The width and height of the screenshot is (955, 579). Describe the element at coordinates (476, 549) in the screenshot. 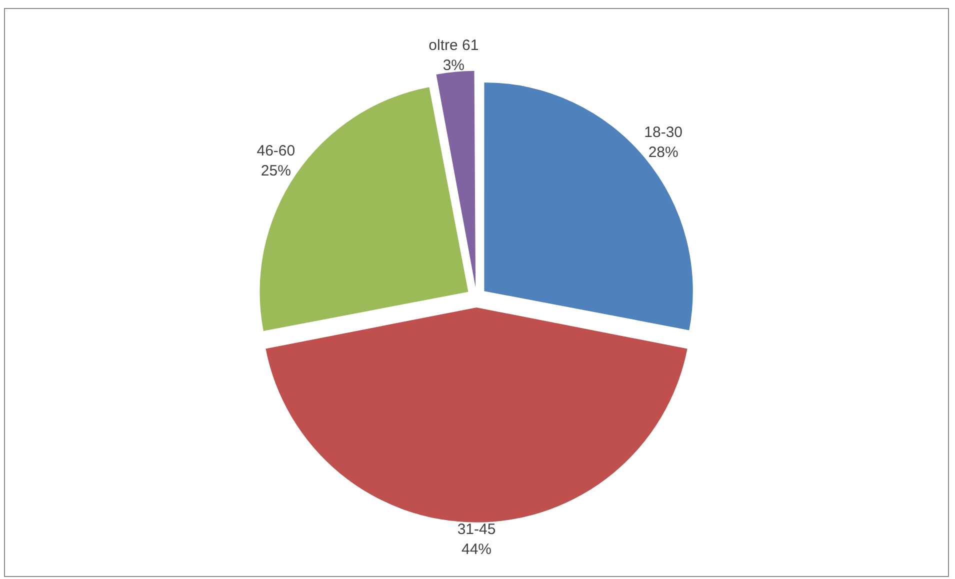

I see `data-label: 44%` at that location.